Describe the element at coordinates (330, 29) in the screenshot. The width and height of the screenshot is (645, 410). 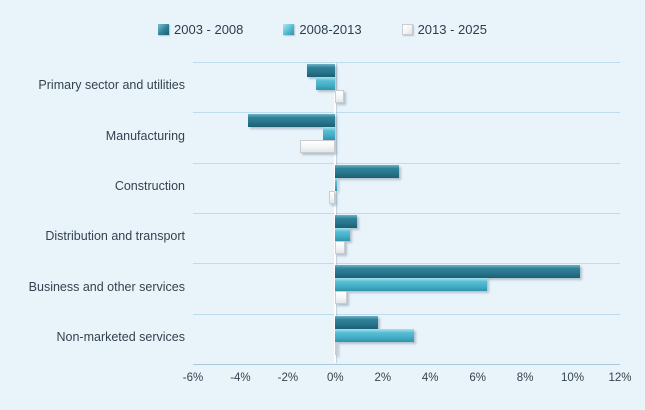
I see `legend-label: 2008-2013` at that location.